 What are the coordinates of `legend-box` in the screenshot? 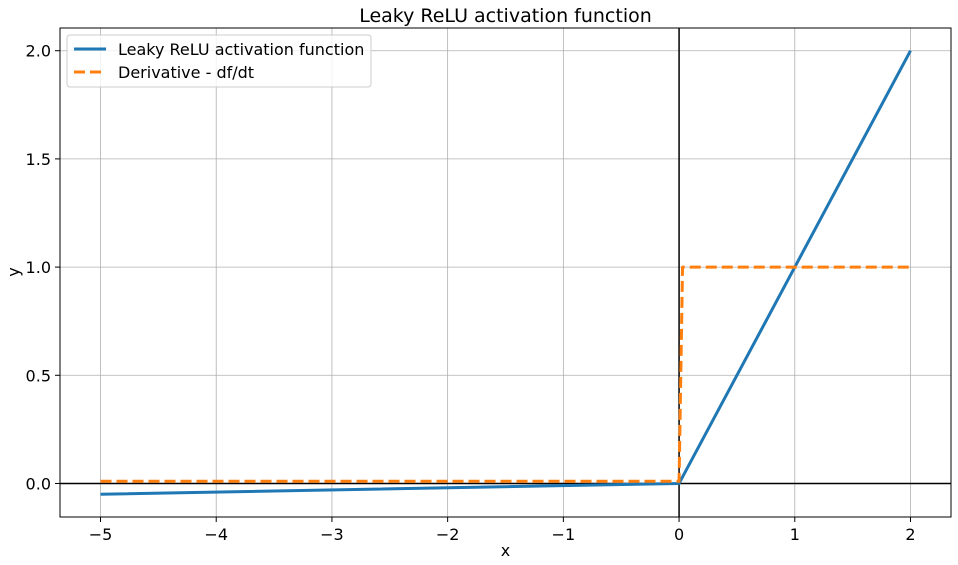 It's located at (219, 61).